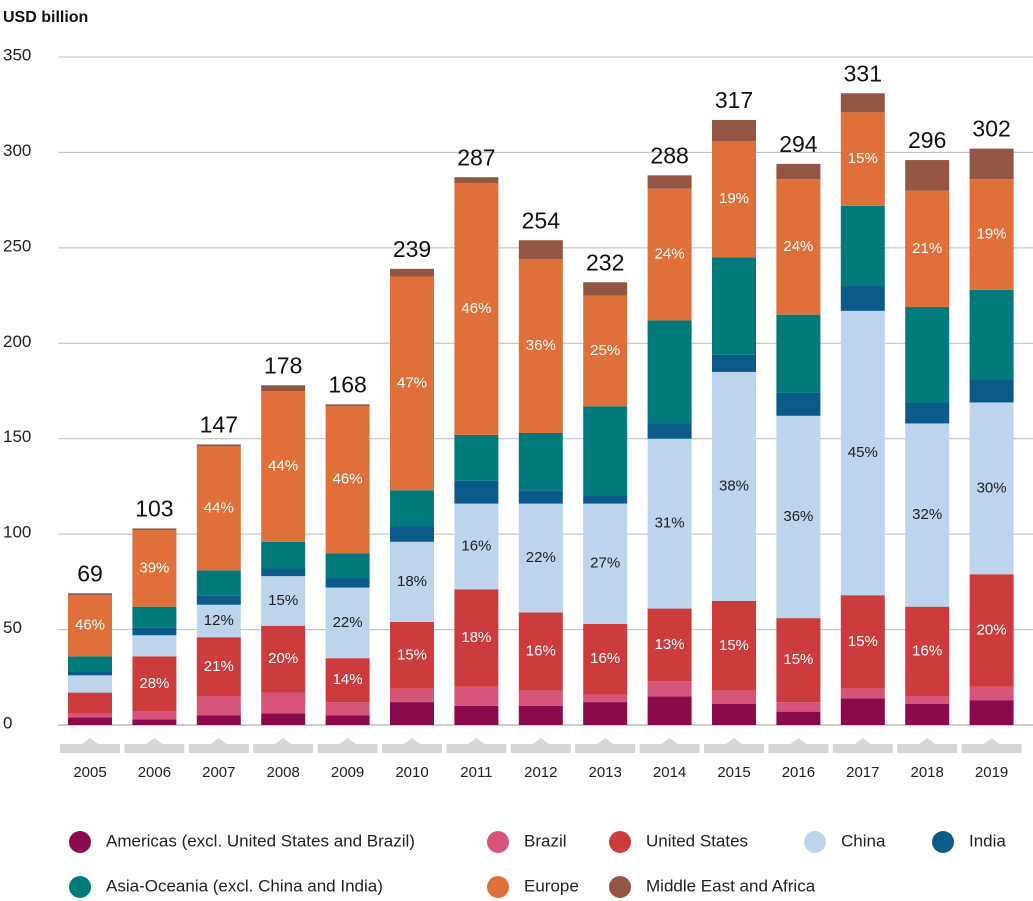 The width and height of the screenshot is (1033, 901). I want to click on share-label: 21%, so click(927, 248).